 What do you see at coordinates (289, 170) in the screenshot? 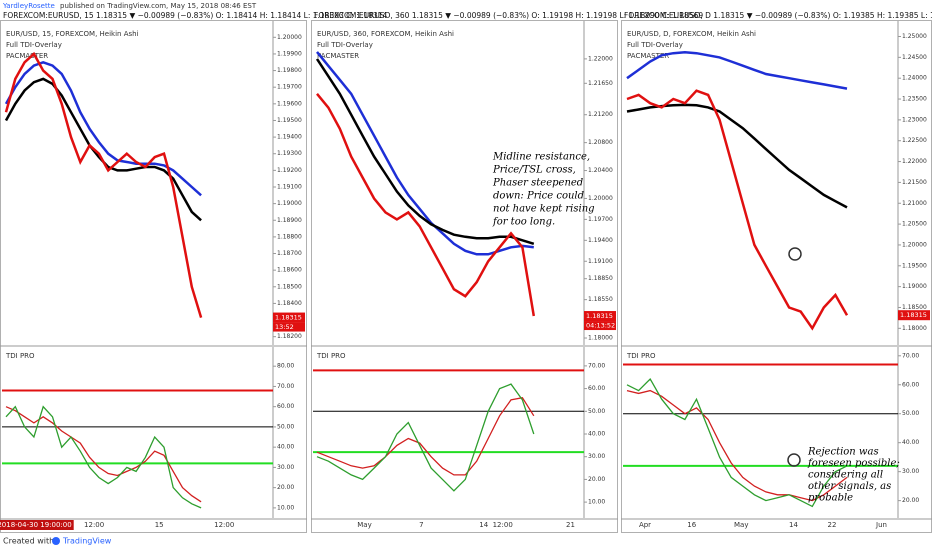
I see `y-tick-label: 1.19200` at bounding box center [289, 170].